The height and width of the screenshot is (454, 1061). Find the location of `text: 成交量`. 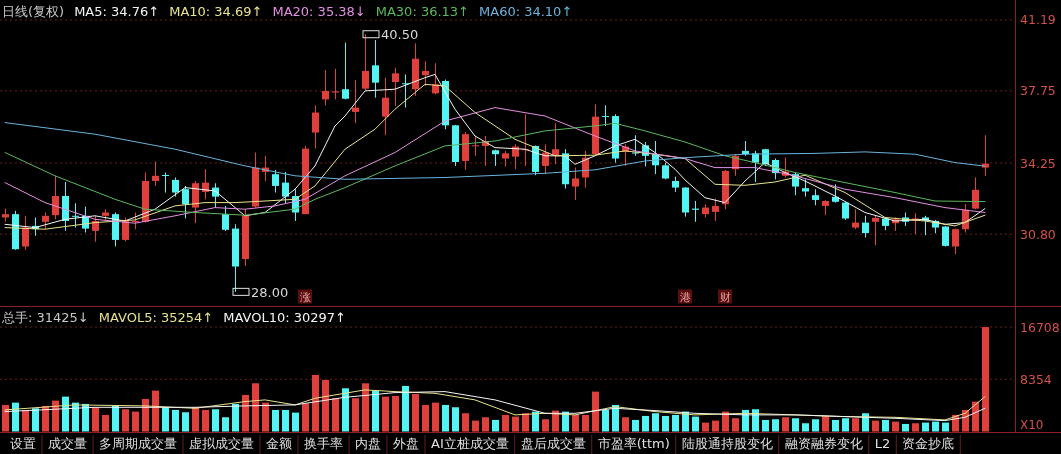

text: 成交量 is located at coordinates (67, 443).